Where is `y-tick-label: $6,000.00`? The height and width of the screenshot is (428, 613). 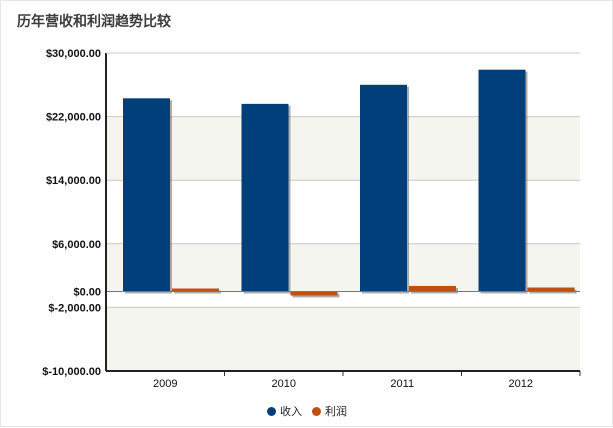
y-tick-label: $6,000.00 is located at coordinates (76, 245).